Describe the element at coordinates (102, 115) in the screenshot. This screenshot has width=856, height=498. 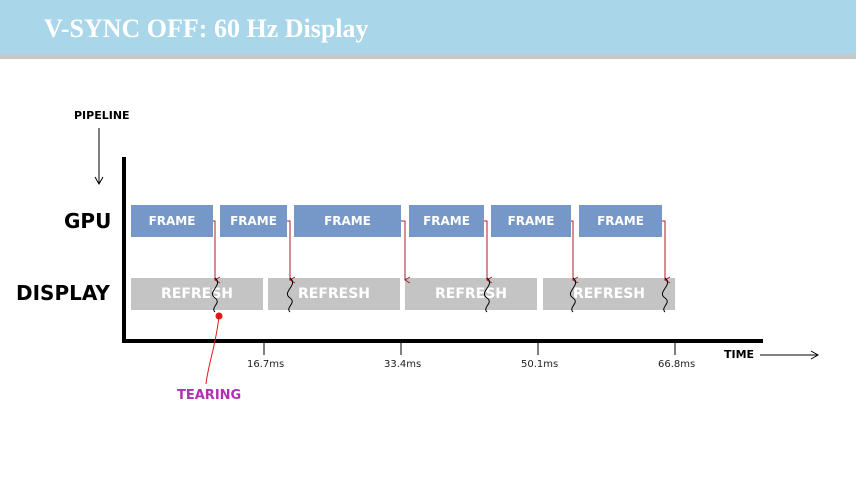
I see `pipeline-axis-label: PIPELINE` at that location.